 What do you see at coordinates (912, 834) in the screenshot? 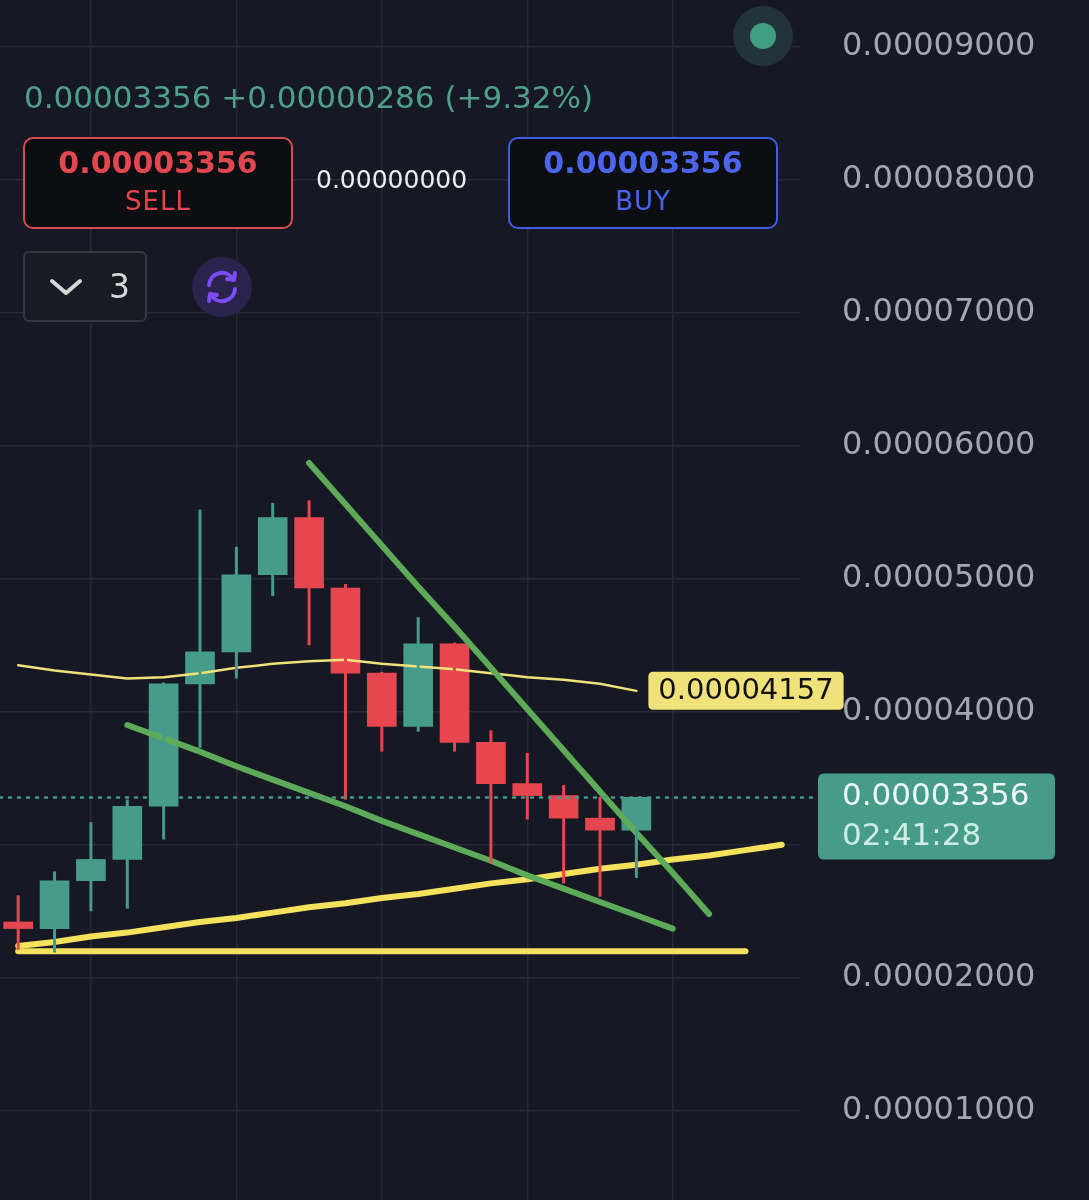
I see `text: 02:41:28` at bounding box center [912, 834].